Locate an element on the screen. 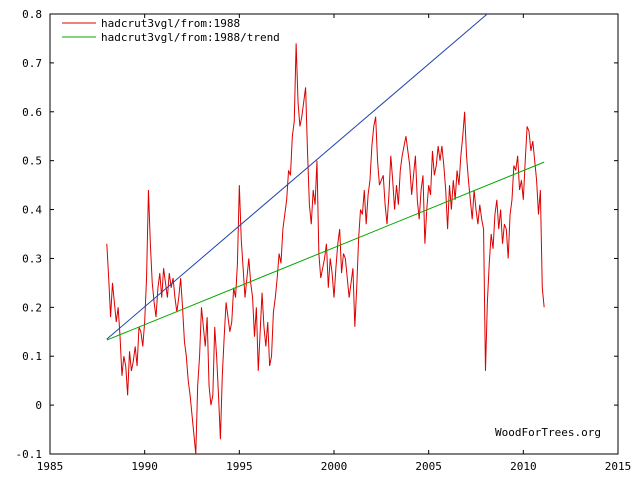 The image size is (640, 480). legend-label-0: hadcrut3vgl/from:1988 is located at coordinates (170, 23).